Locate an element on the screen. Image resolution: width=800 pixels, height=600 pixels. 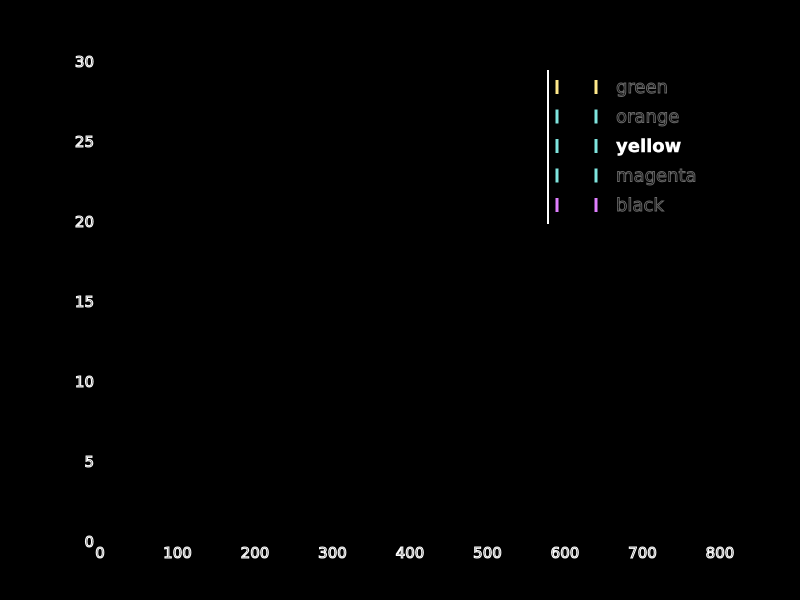
y-tick-label: 15 is located at coordinates (84, 302).